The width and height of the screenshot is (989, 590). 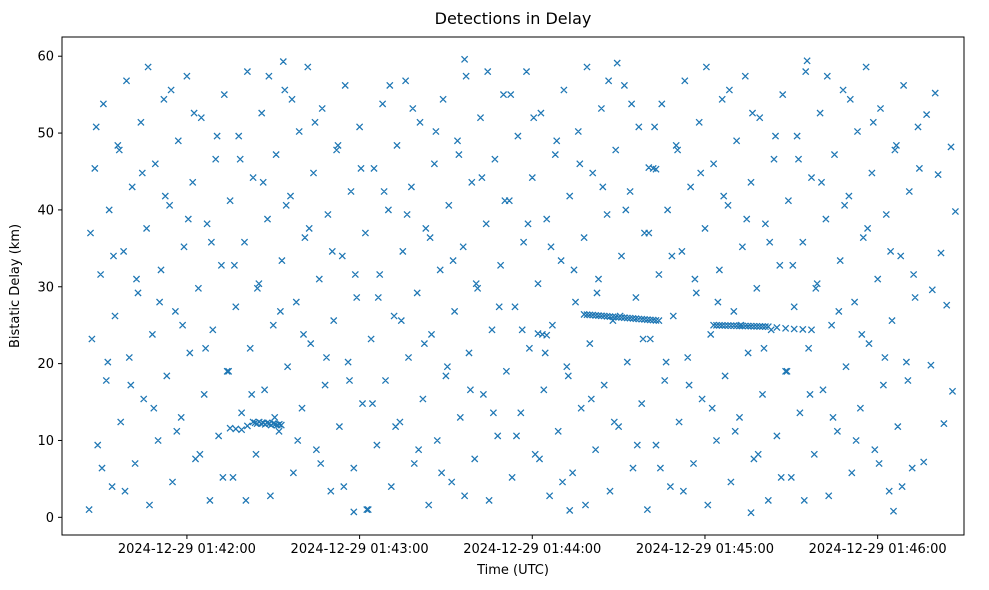 What do you see at coordinates (45, 57) in the screenshot?
I see `y-tick-label: 60` at bounding box center [45, 57].